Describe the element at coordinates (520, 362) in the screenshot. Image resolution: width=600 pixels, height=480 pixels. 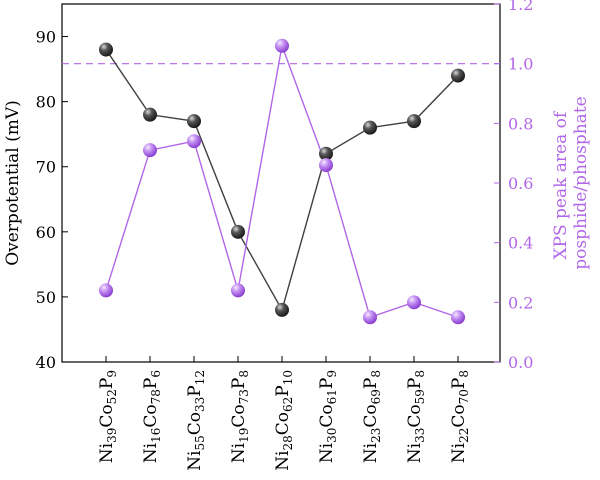
I see `y-tick-label-right: 0.0` at that location.